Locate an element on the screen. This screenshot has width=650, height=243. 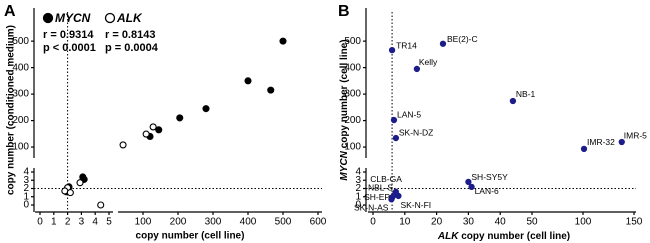
x-tick-label: 5 is located at coordinates (109, 222).